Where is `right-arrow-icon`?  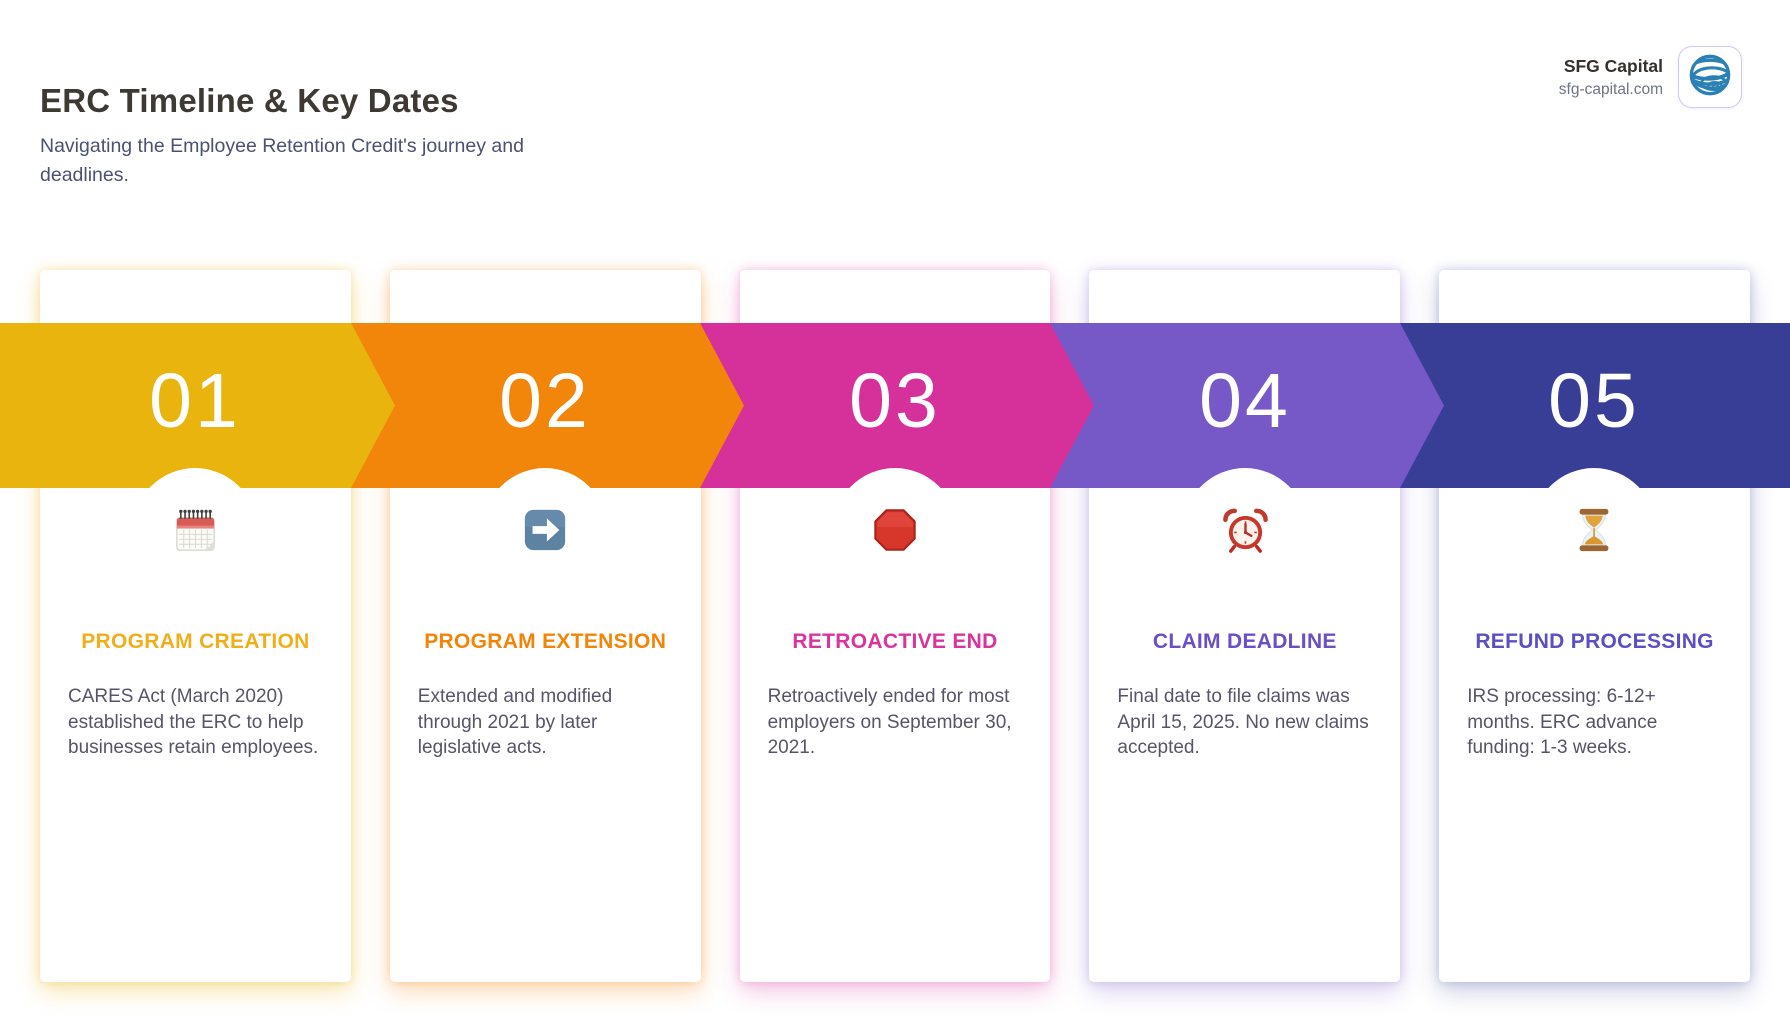 right-arrow-icon is located at coordinates (545, 530).